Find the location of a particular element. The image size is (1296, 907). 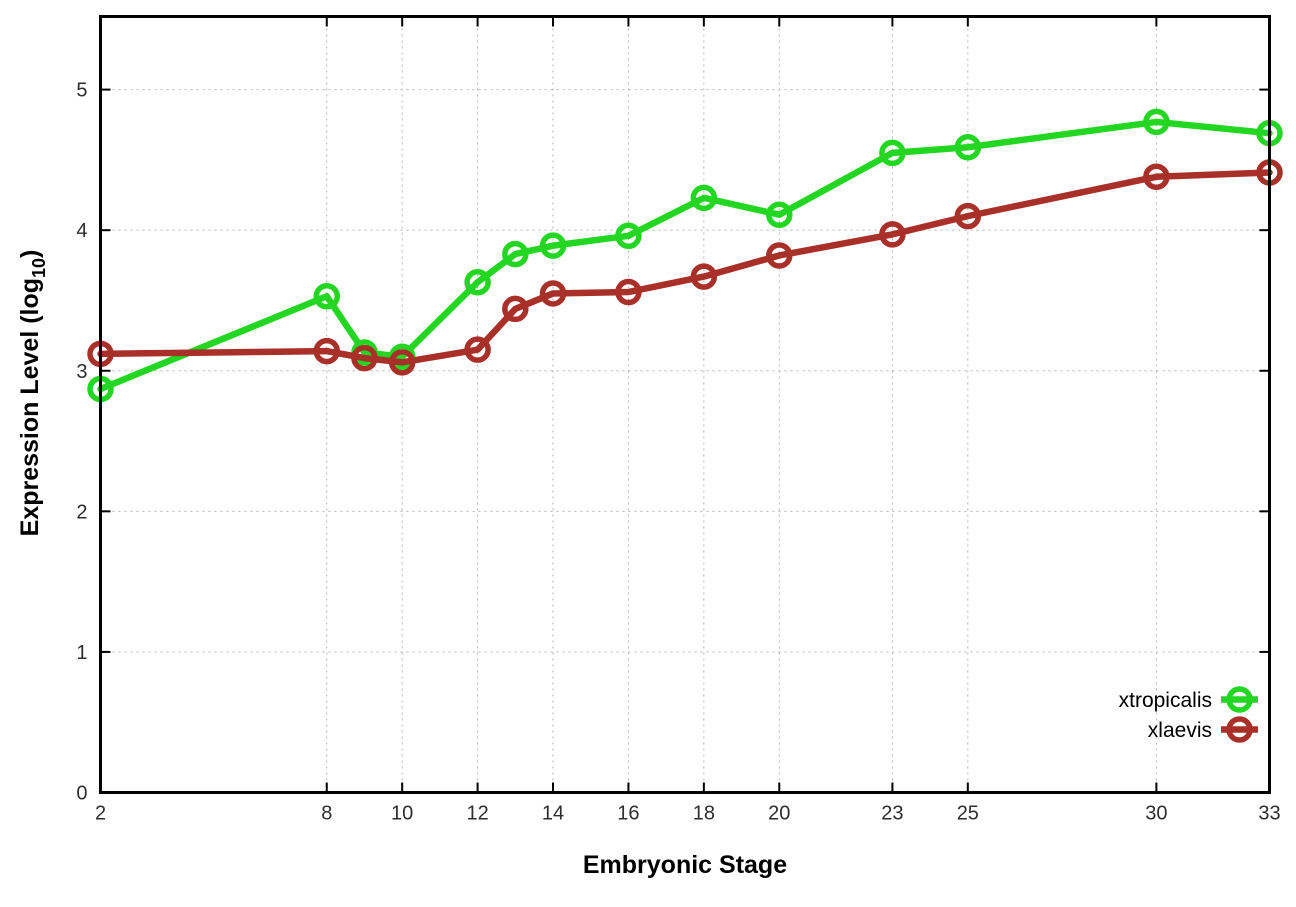

y-tick-label: 3 is located at coordinates (81, 372).